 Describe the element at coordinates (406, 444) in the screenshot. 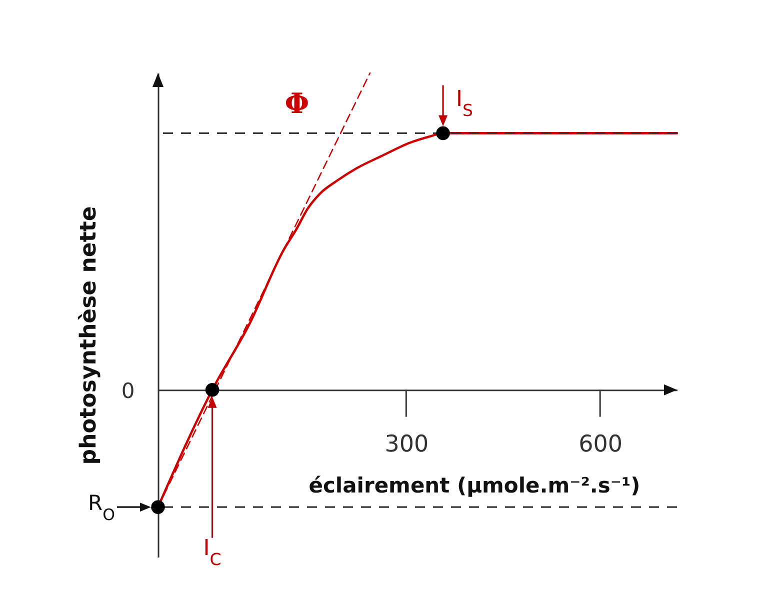

I see `x-tick-label: 300` at that location.